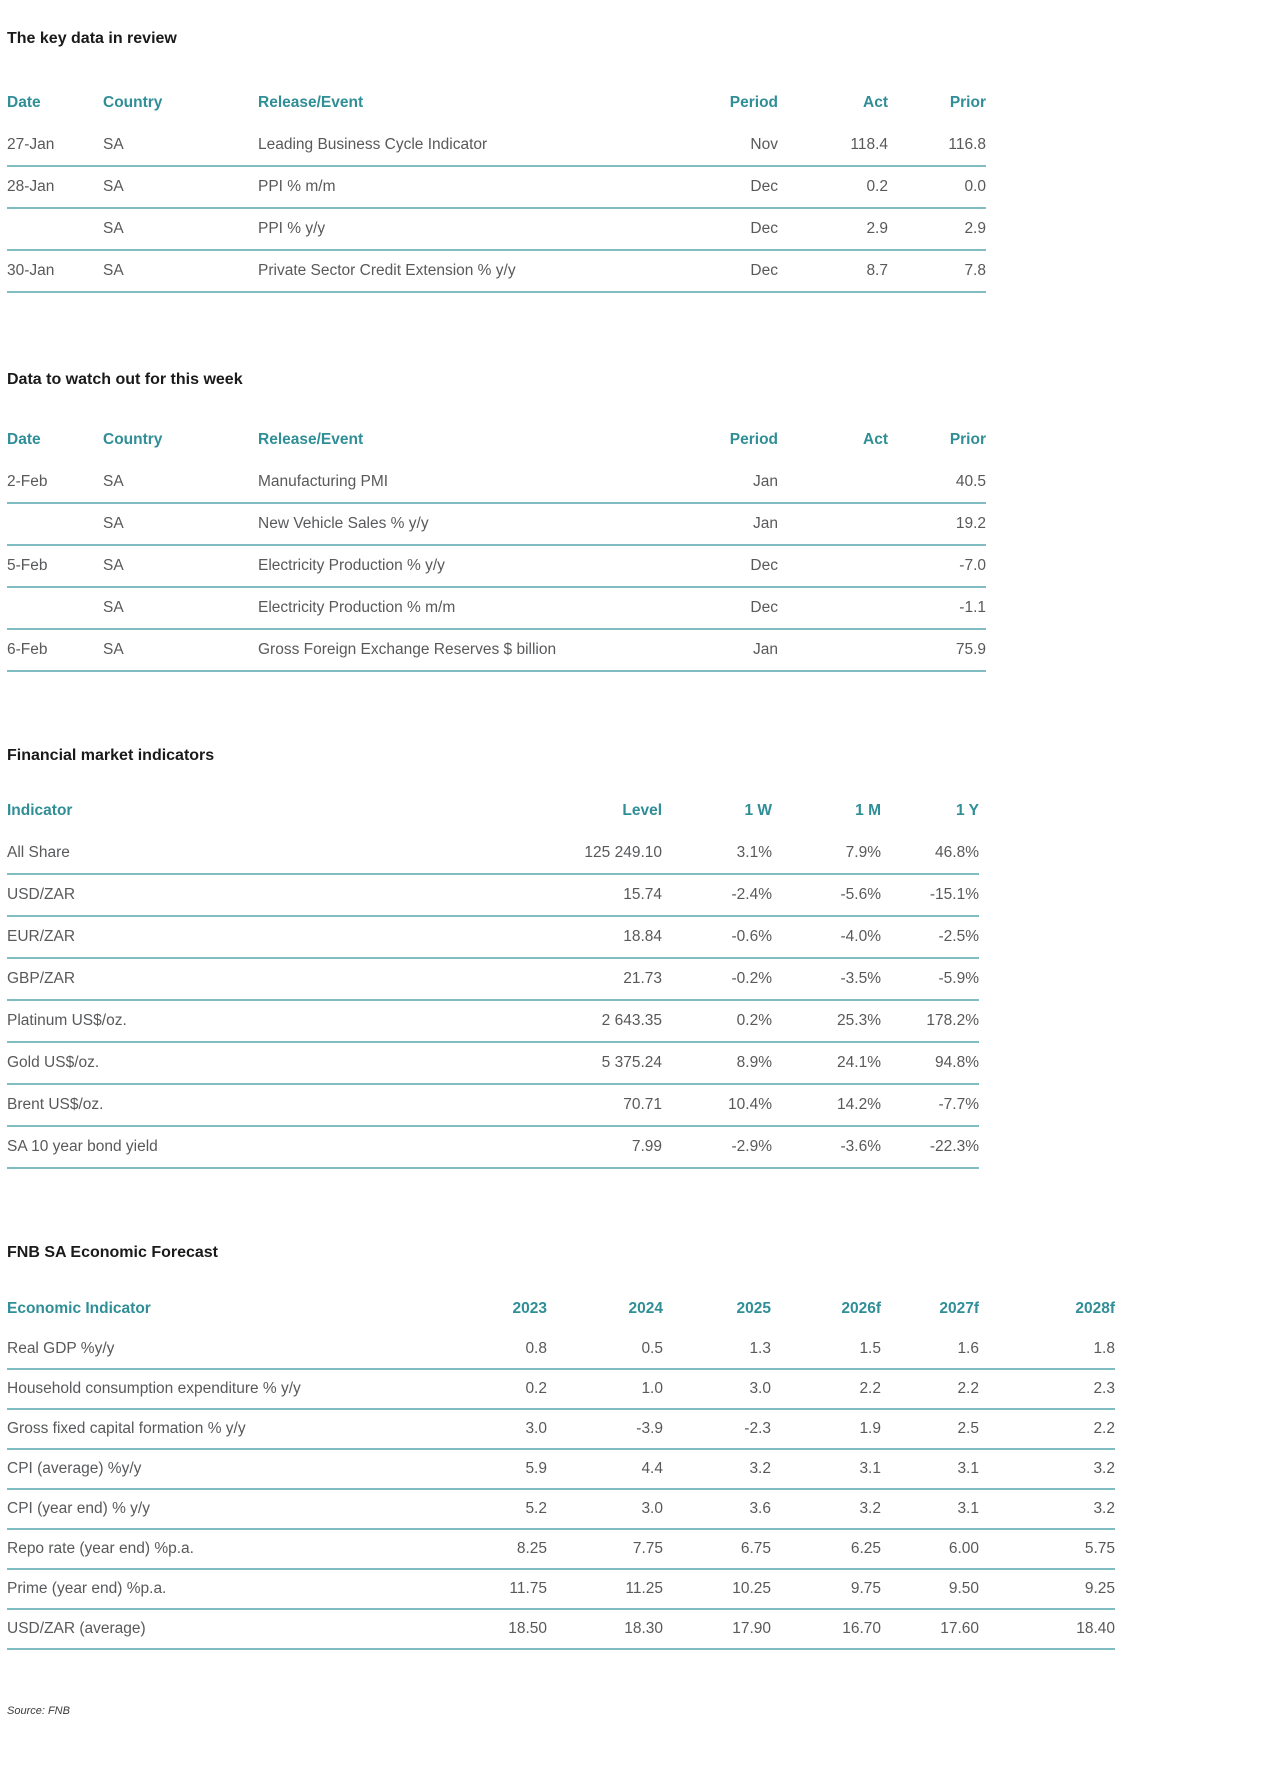 The width and height of the screenshot is (1280, 1786). I want to click on column-header-date: Date, so click(24, 439).